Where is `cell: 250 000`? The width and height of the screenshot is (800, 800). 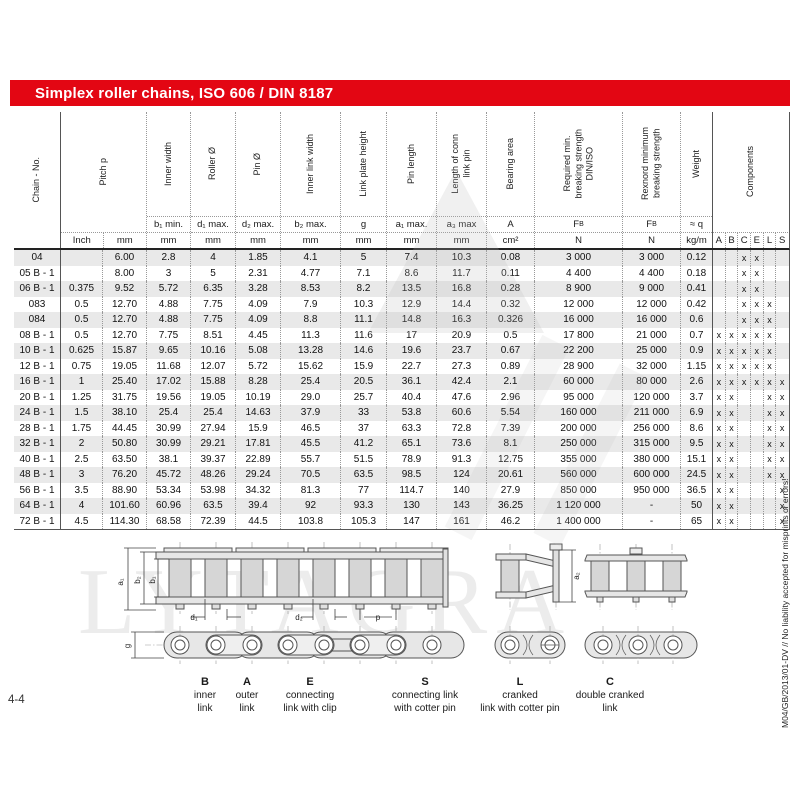 cell: 250 000 is located at coordinates (578, 444).